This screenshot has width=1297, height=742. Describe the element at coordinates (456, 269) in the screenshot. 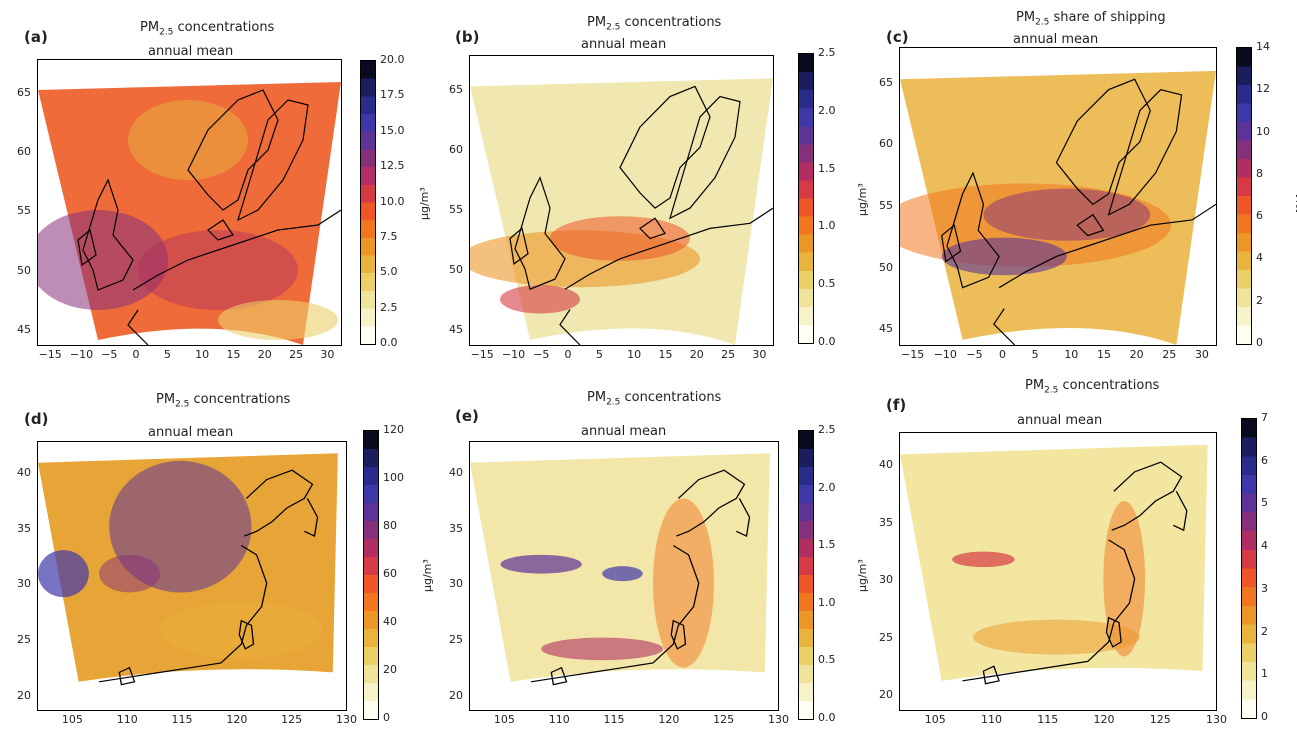

I see `y-tick-label: 50` at that location.